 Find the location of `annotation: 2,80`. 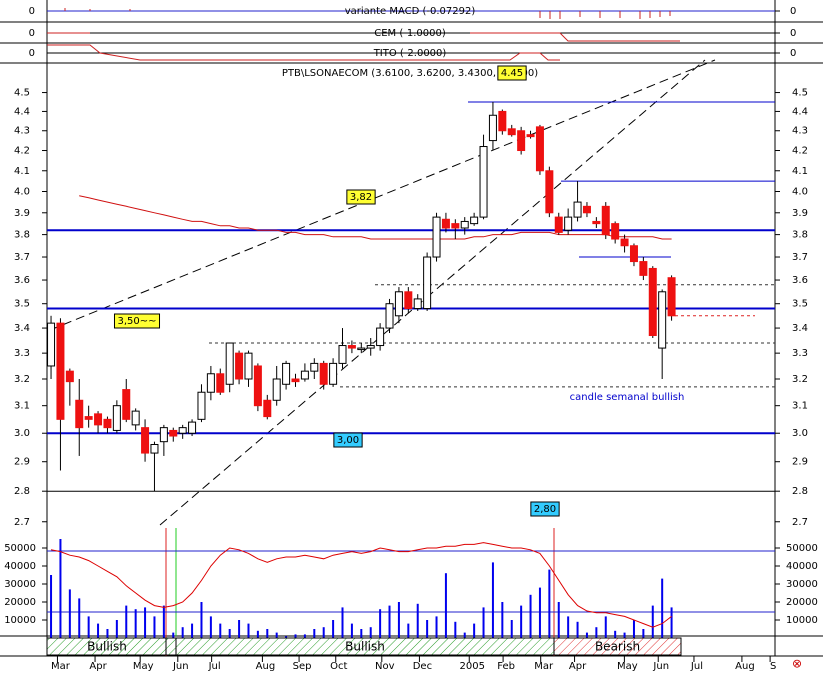

annotation: 2,80 is located at coordinates (545, 509).